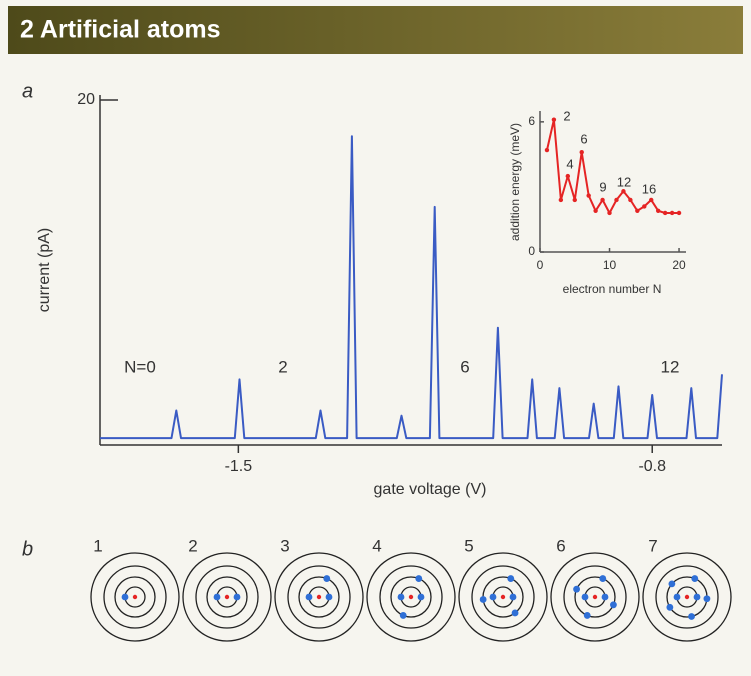 Image resolution: width=751 pixels, height=676 pixels. Describe the element at coordinates (97, 545) in the screenshot. I see `atom-label: 1` at that location.